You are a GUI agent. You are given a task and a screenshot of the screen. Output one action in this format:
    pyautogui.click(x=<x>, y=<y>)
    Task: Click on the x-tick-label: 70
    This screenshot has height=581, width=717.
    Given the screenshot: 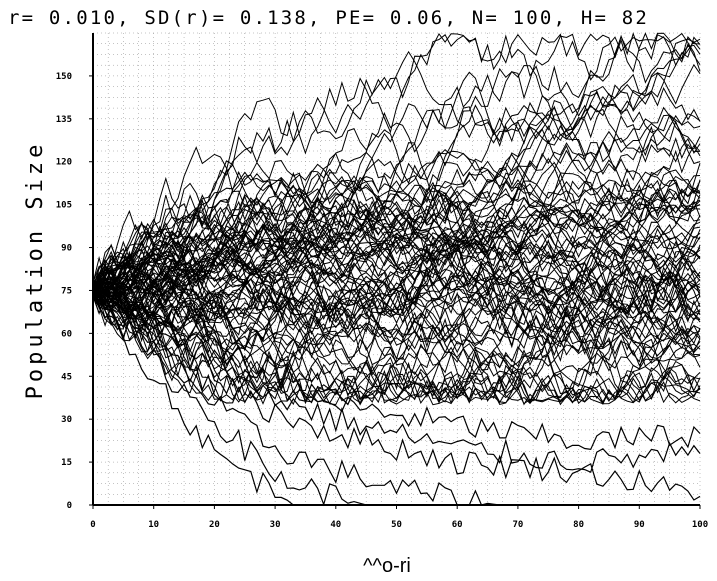 What is the action you would take?
    pyautogui.click(x=517, y=525)
    